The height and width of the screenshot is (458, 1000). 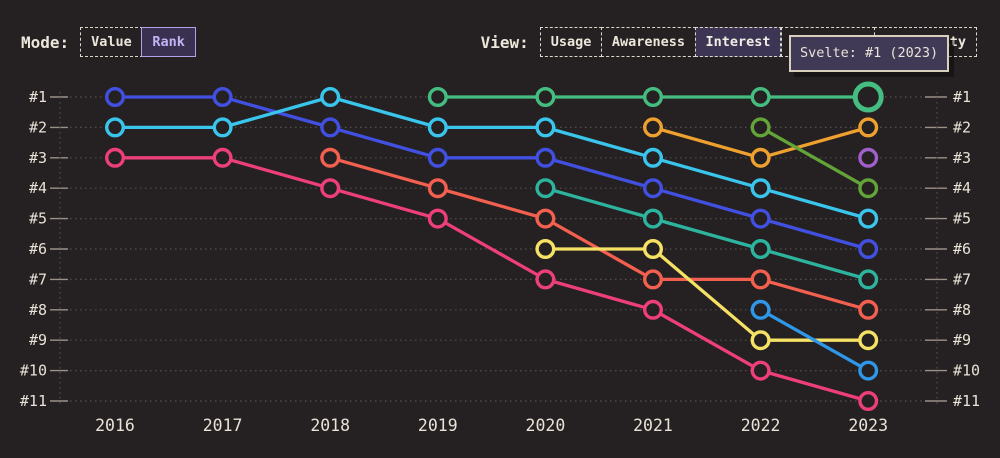 What do you see at coordinates (38, 158) in the screenshot?
I see `rank-label-left: #3` at bounding box center [38, 158].